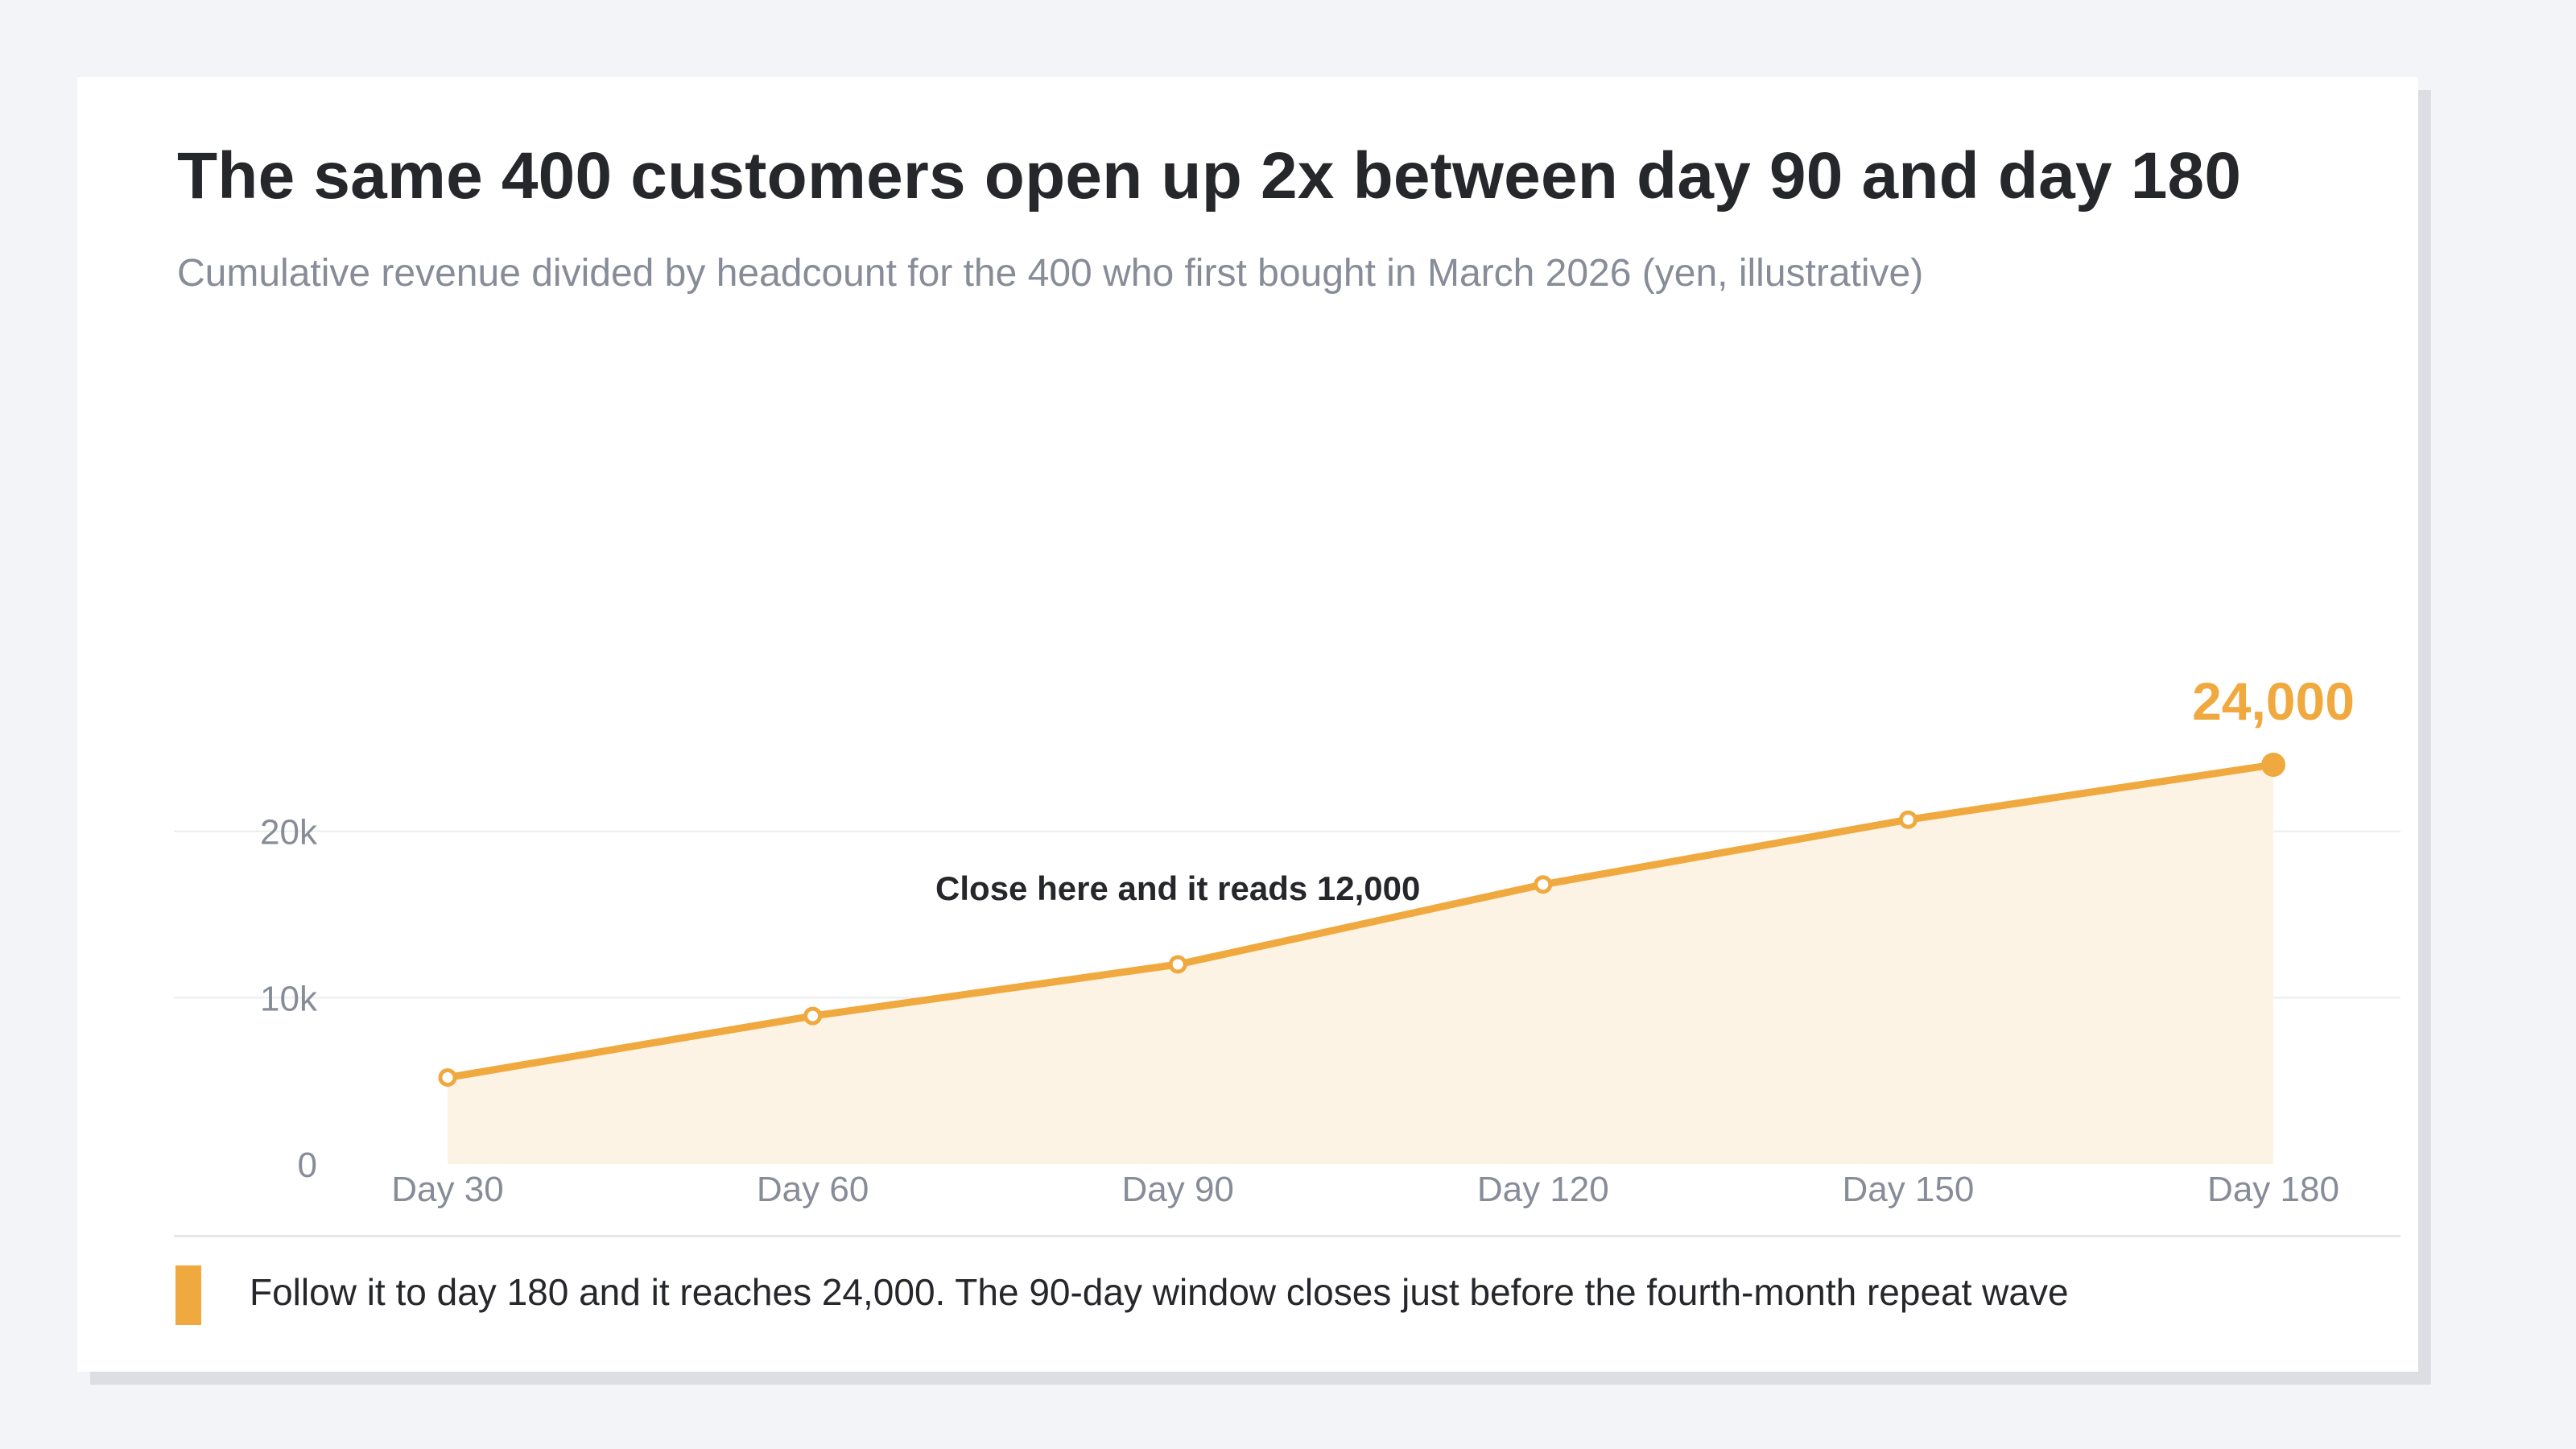 This screenshot has width=2576, height=1449. I want to click on x-axis-ticks: Day 30 Day 60 Day 90 Day 120 Day 150 Day 180, so click(1365, 1189).